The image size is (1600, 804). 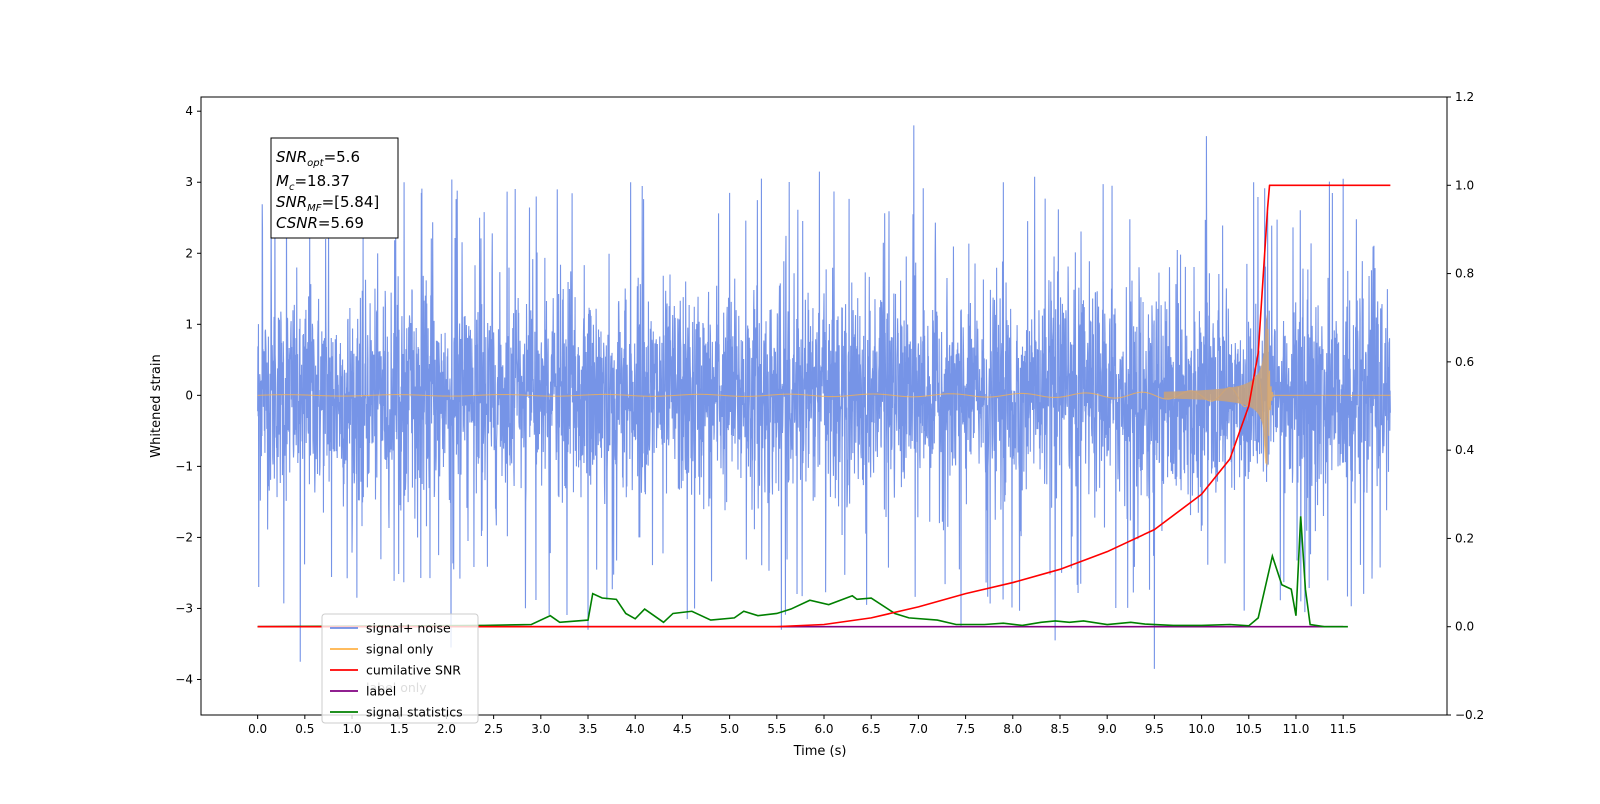 What do you see at coordinates (446, 729) in the screenshot?
I see `x-tick-label: 2.0` at bounding box center [446, 729].